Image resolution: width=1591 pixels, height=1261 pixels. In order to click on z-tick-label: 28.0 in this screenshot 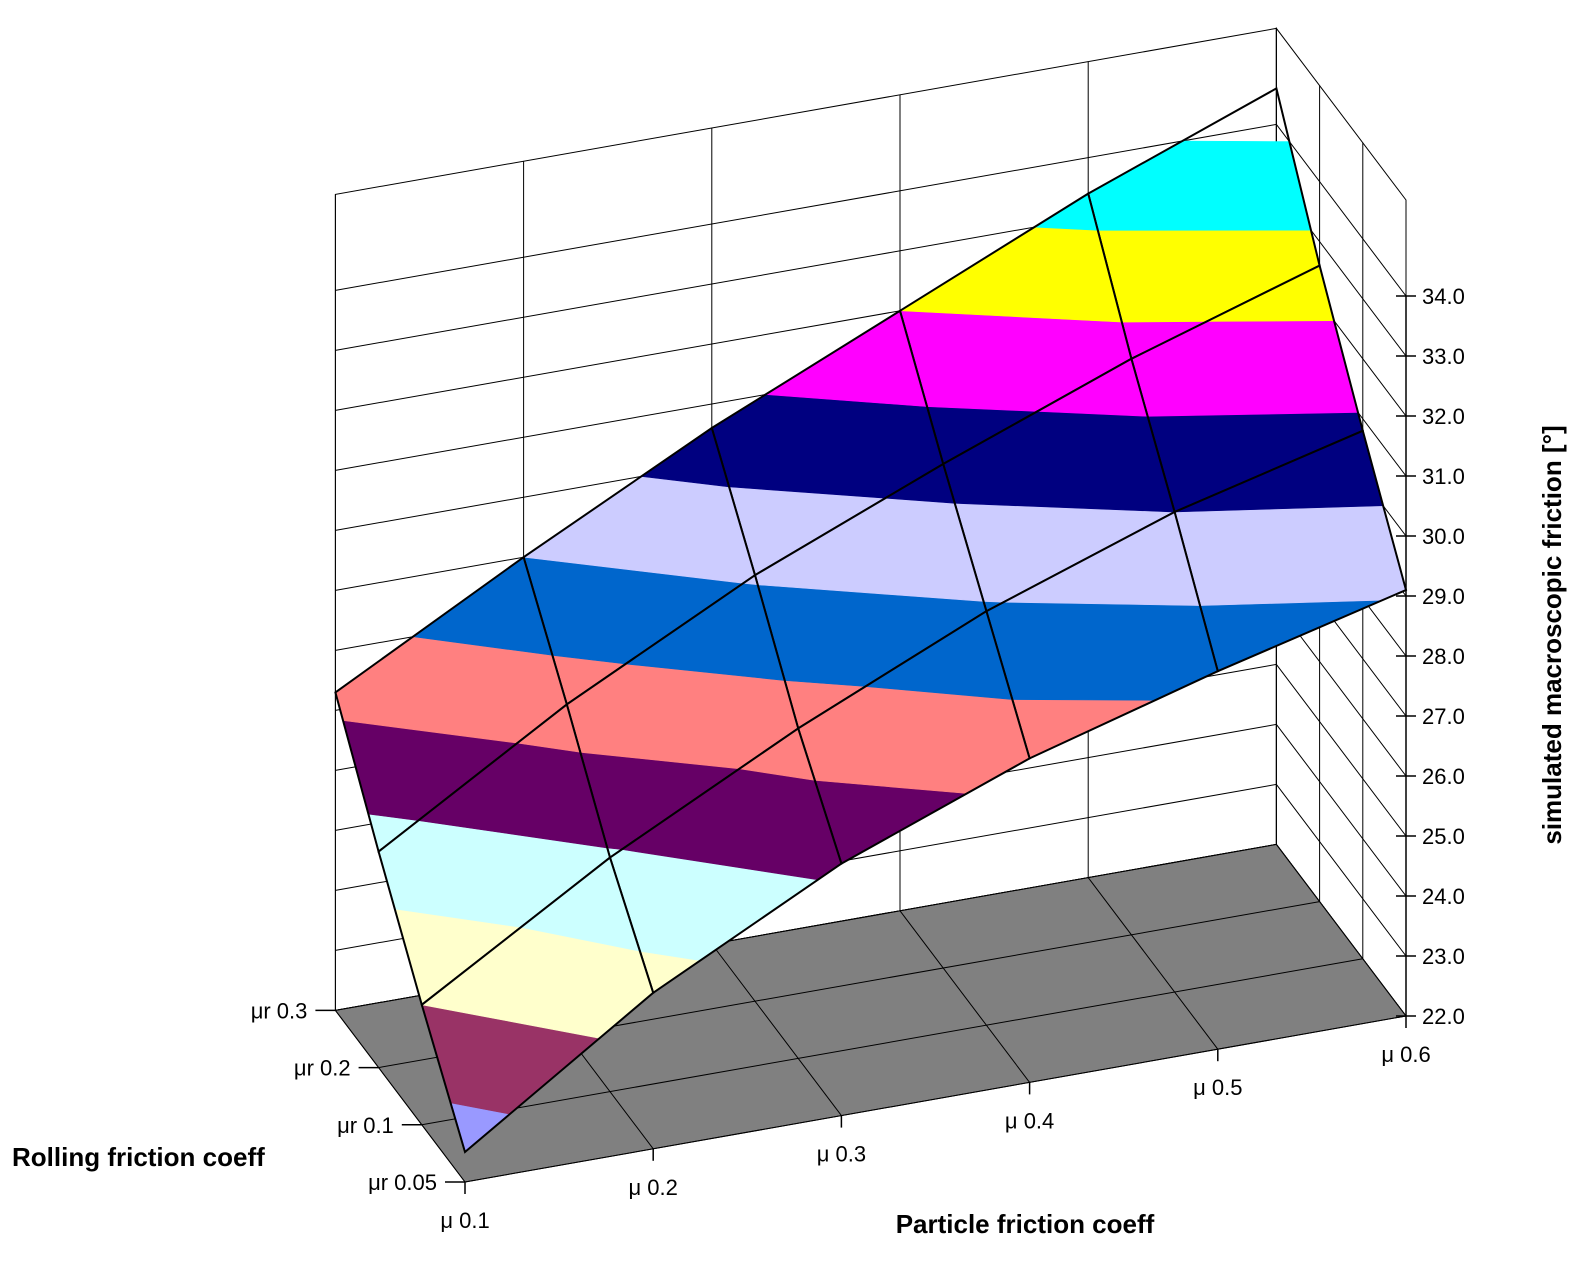, I will do `click(1443, 656)`.